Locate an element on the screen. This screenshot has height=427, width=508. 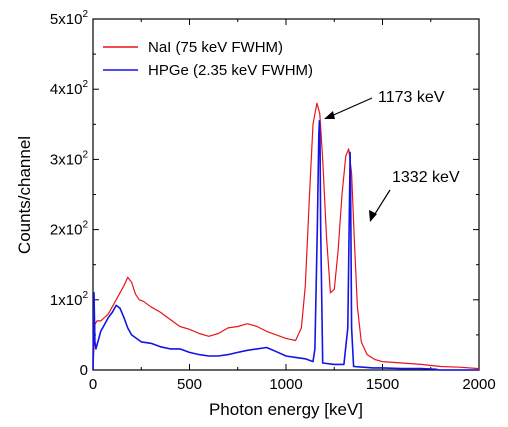
y-tick-label: 3x10² is located at coordinates (69, 158).